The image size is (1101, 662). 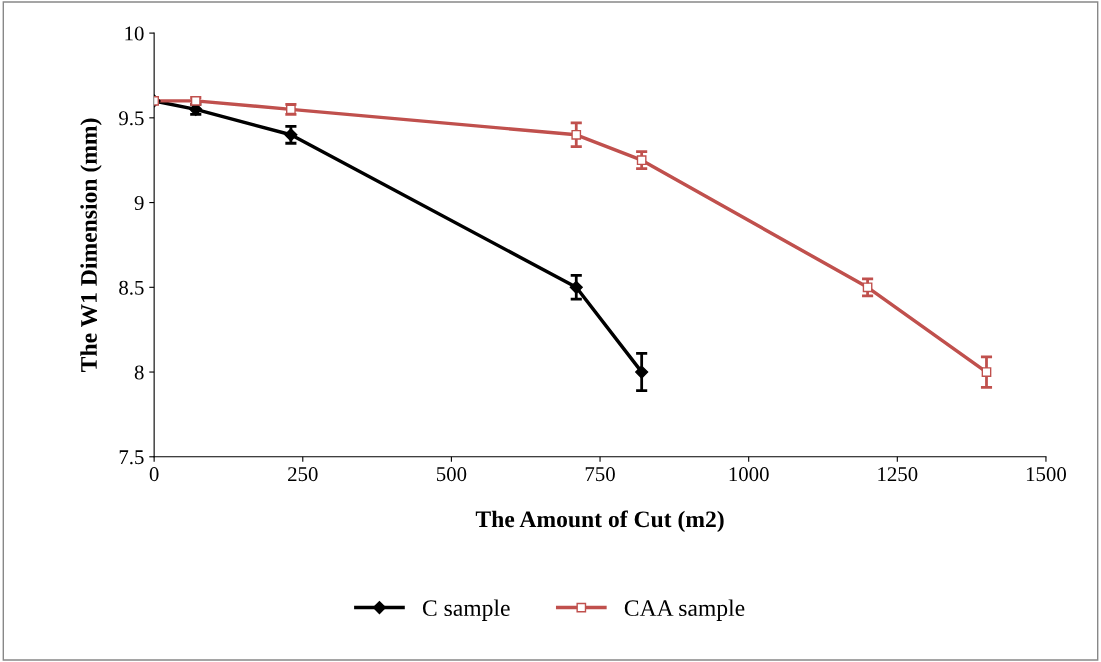 I want to click on x-tick-label: 1000, so click(x=749, y=474).